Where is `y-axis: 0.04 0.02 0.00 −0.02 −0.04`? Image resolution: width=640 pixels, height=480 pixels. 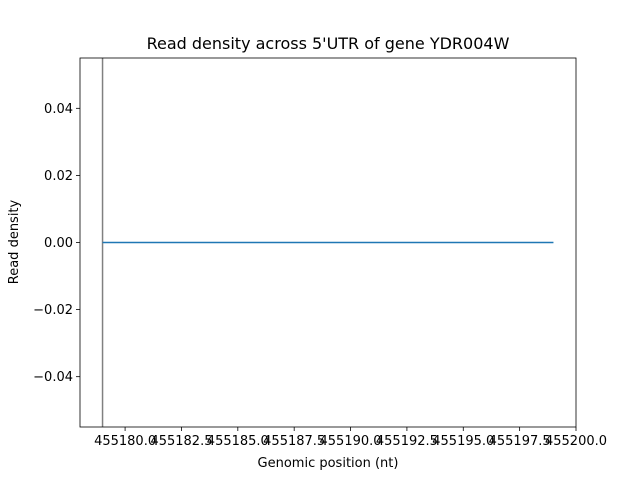
y-axis: 0.04 0.02 0.00 −0.02 −0.04 is located at coordinates (56, 243).